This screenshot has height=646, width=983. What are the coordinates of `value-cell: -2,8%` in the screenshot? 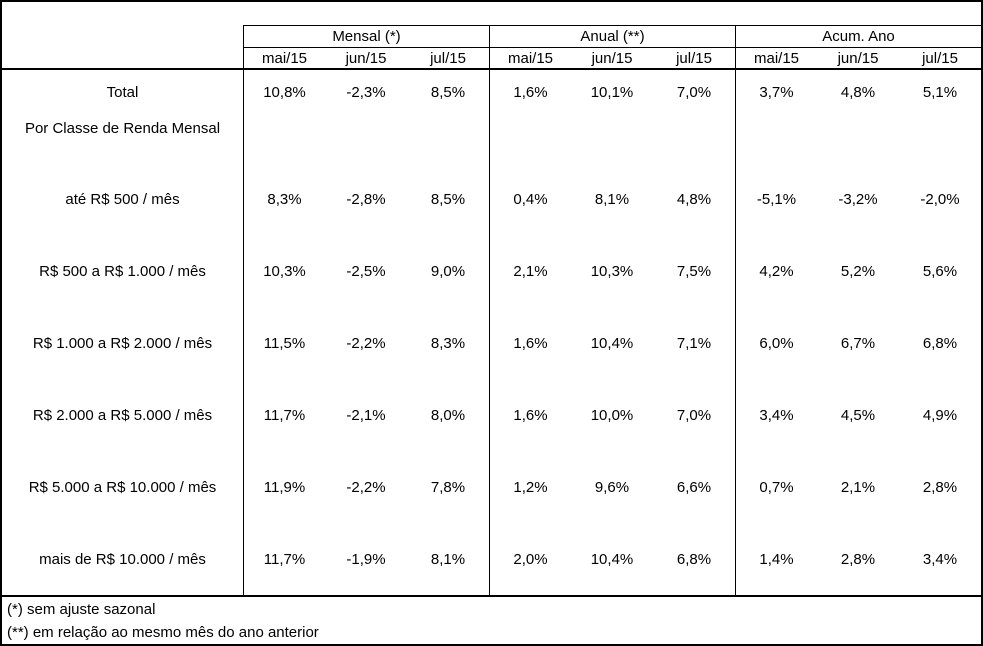 It's located at (366, 199).